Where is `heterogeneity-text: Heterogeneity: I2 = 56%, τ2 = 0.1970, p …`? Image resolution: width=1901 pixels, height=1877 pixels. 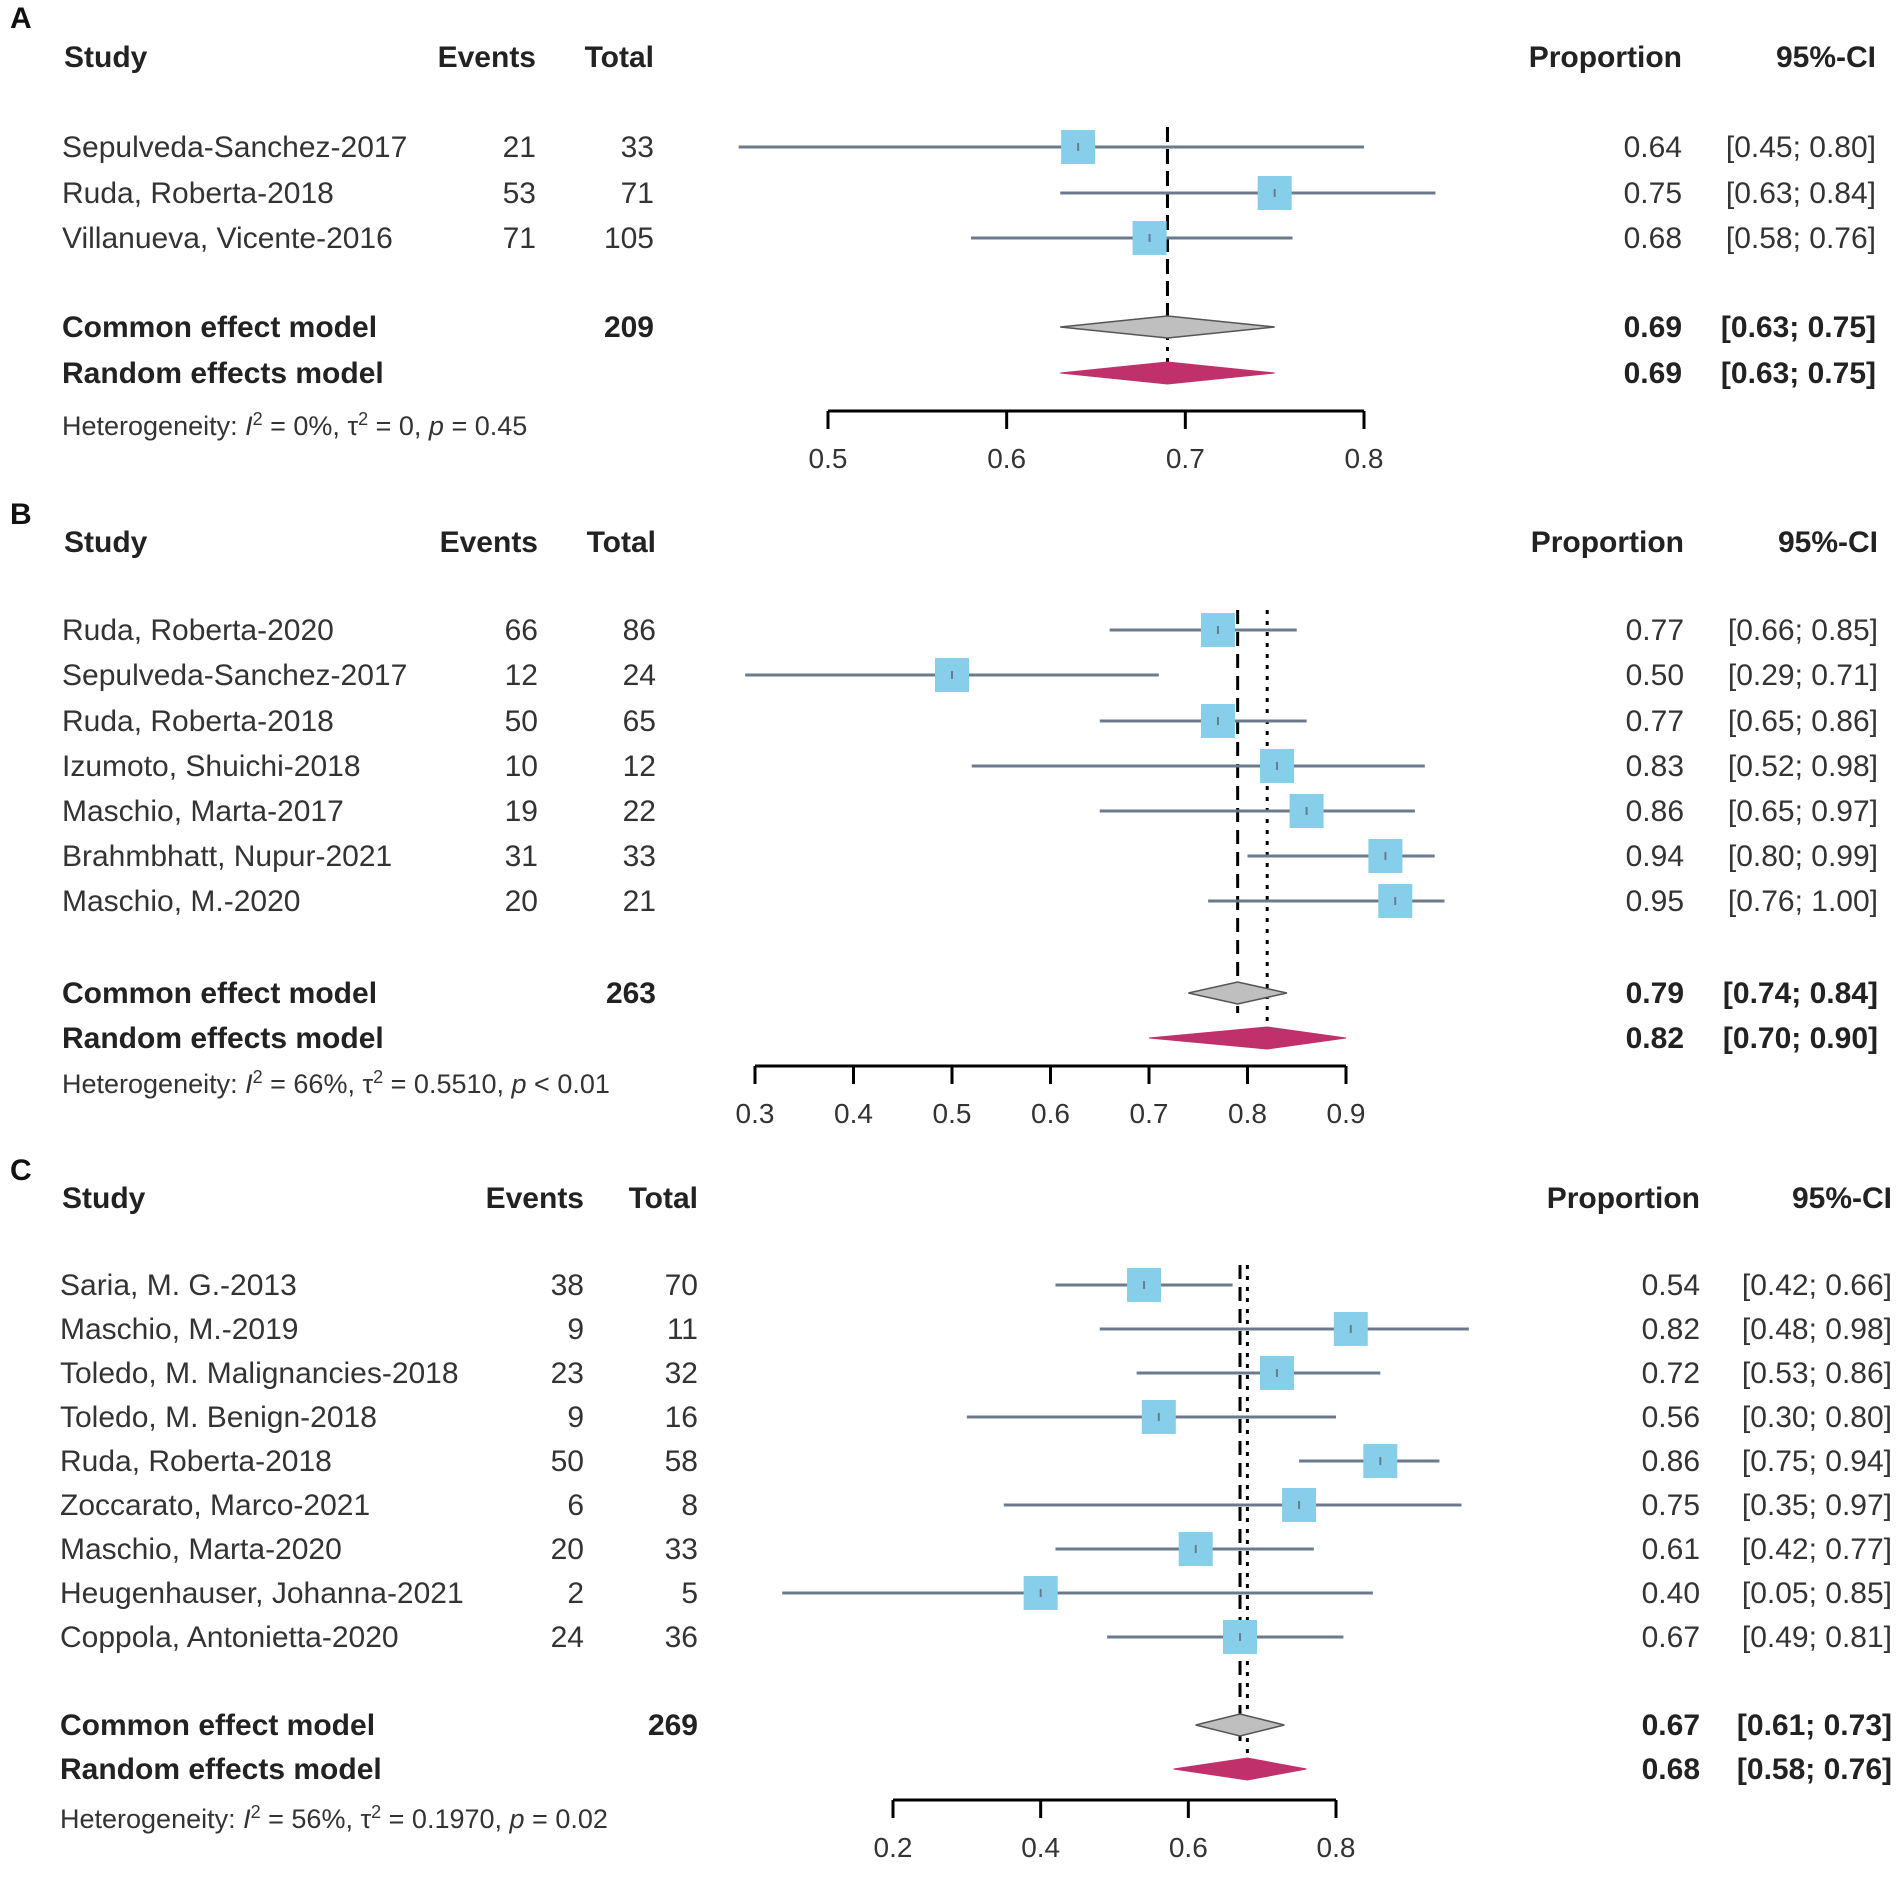 heterogeneity-text: Heterogeneity: I2 = 56%, τ2 = 0.1970, p … is located at coordinates (334, 1818).